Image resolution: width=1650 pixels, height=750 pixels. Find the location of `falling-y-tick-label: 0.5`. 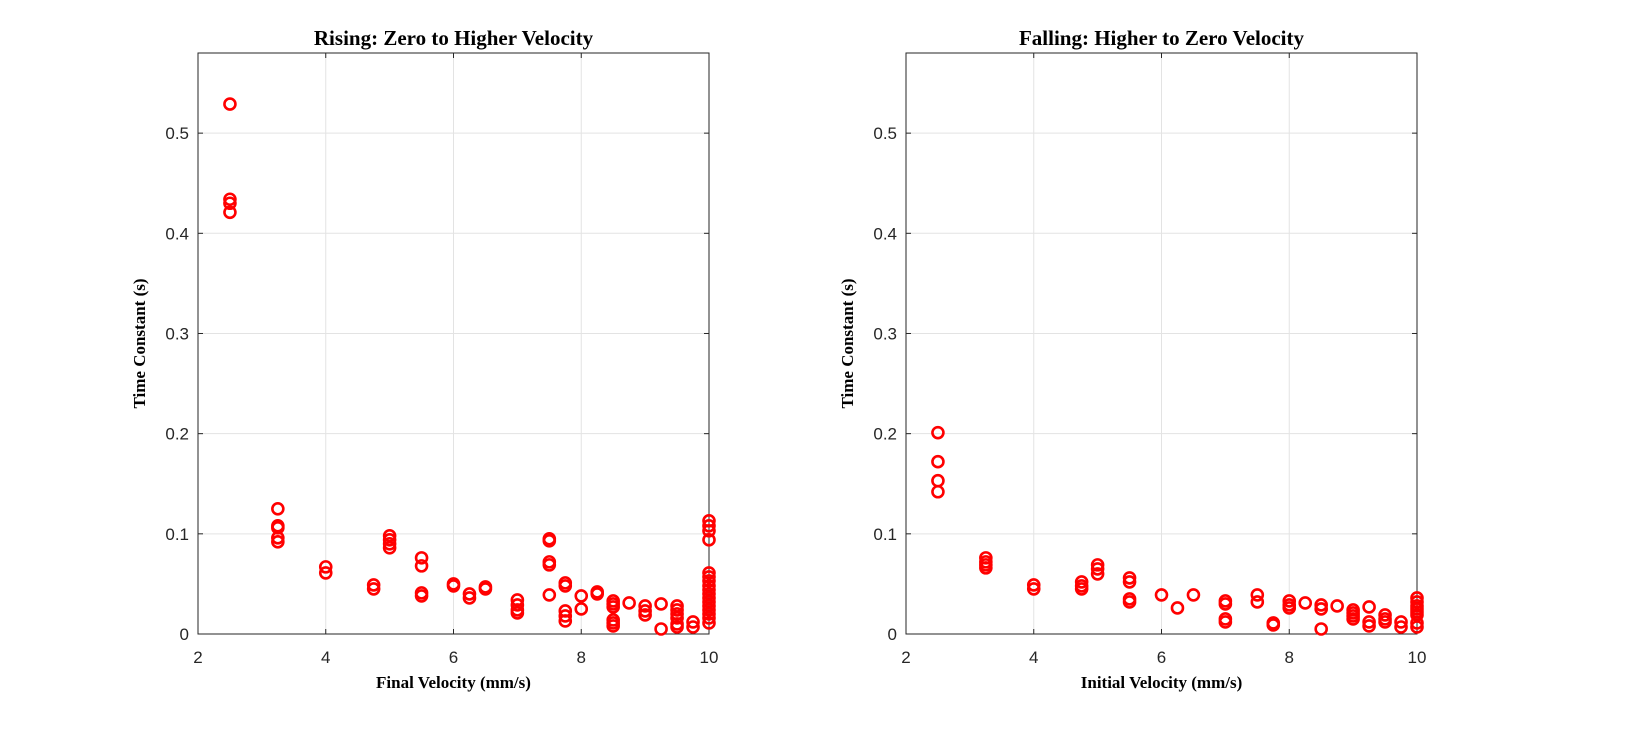

falling-y-tick-label: 0.5 is located at coordinates (885, 133).